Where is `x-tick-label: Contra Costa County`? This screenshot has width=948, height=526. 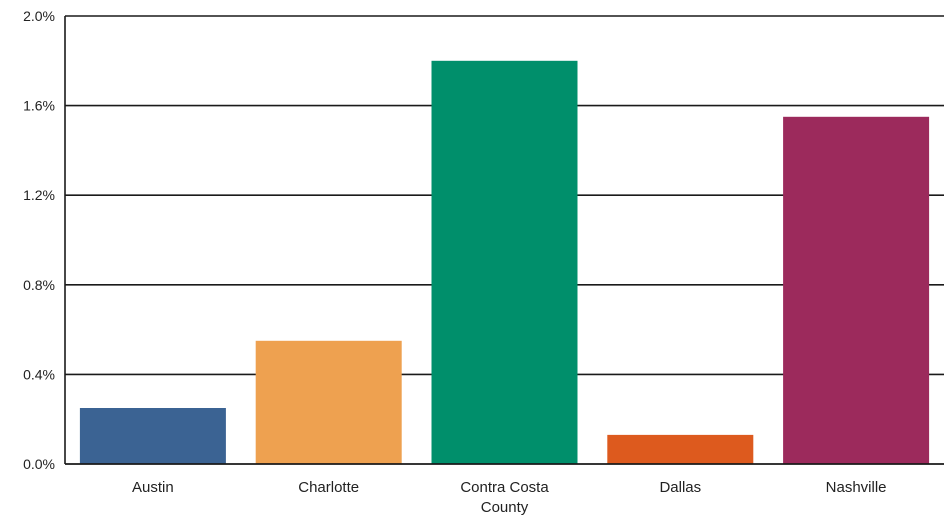
x-tick-label: Contra Costa County is located at coordinates (504, 497).